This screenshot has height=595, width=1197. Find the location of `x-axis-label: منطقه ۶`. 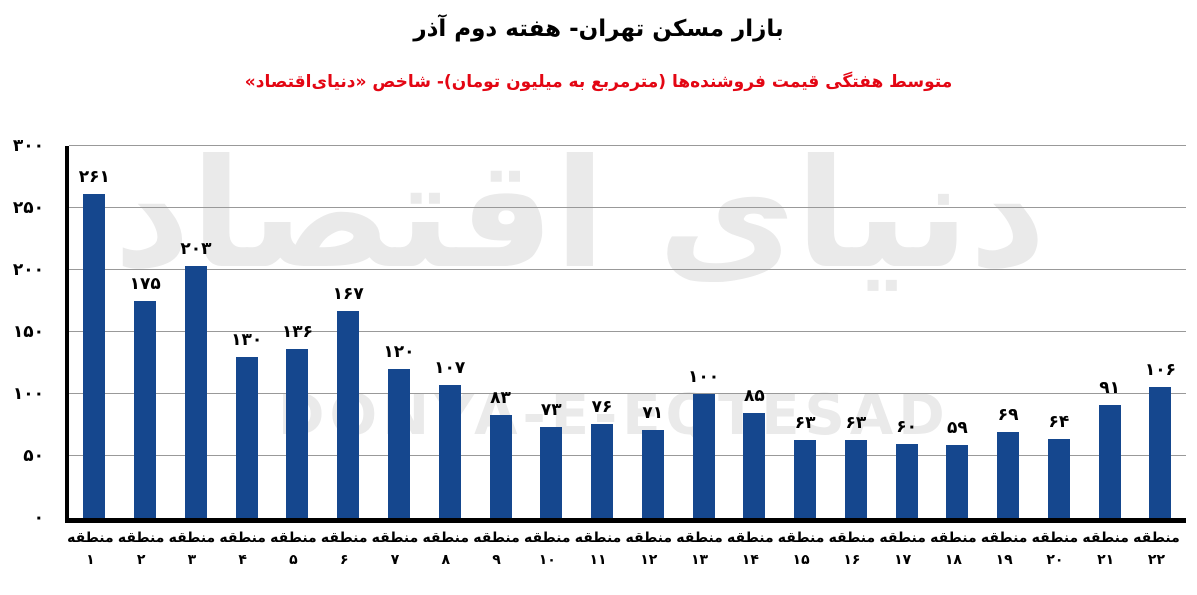

x-axis-label: منطقه ۶ is located at coordinates (344, 549).